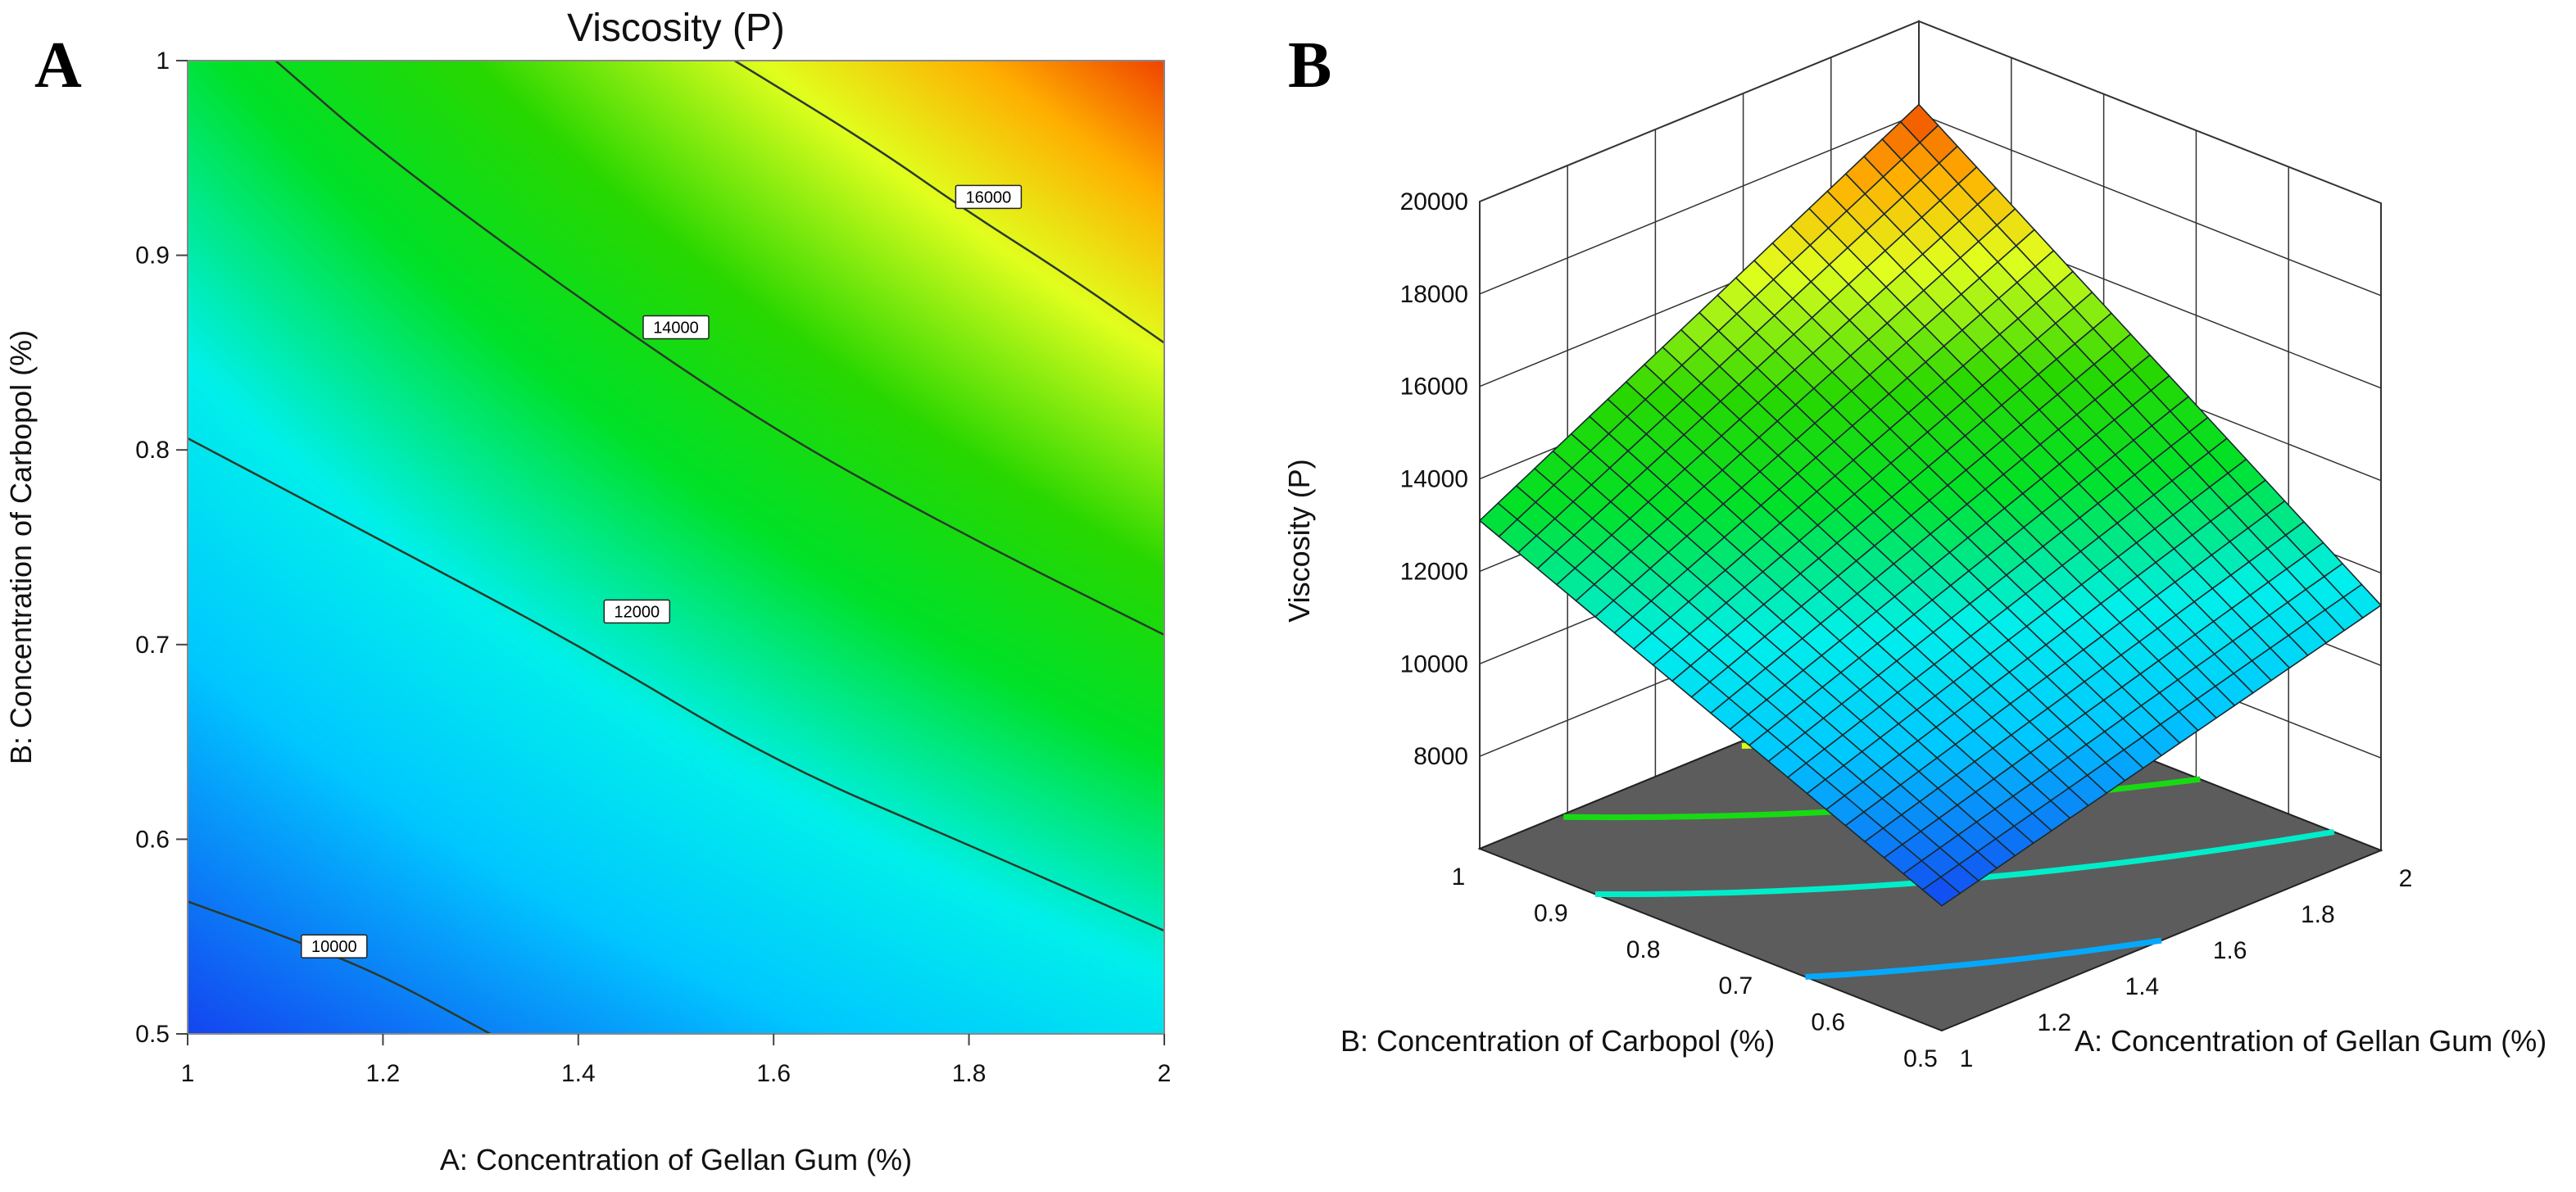 The width and height of the screenshot is (2576, 1192). Describe the element at coordinates (1967, 1058) in the screenshot. I see `a-tick-label: 1` at that location.